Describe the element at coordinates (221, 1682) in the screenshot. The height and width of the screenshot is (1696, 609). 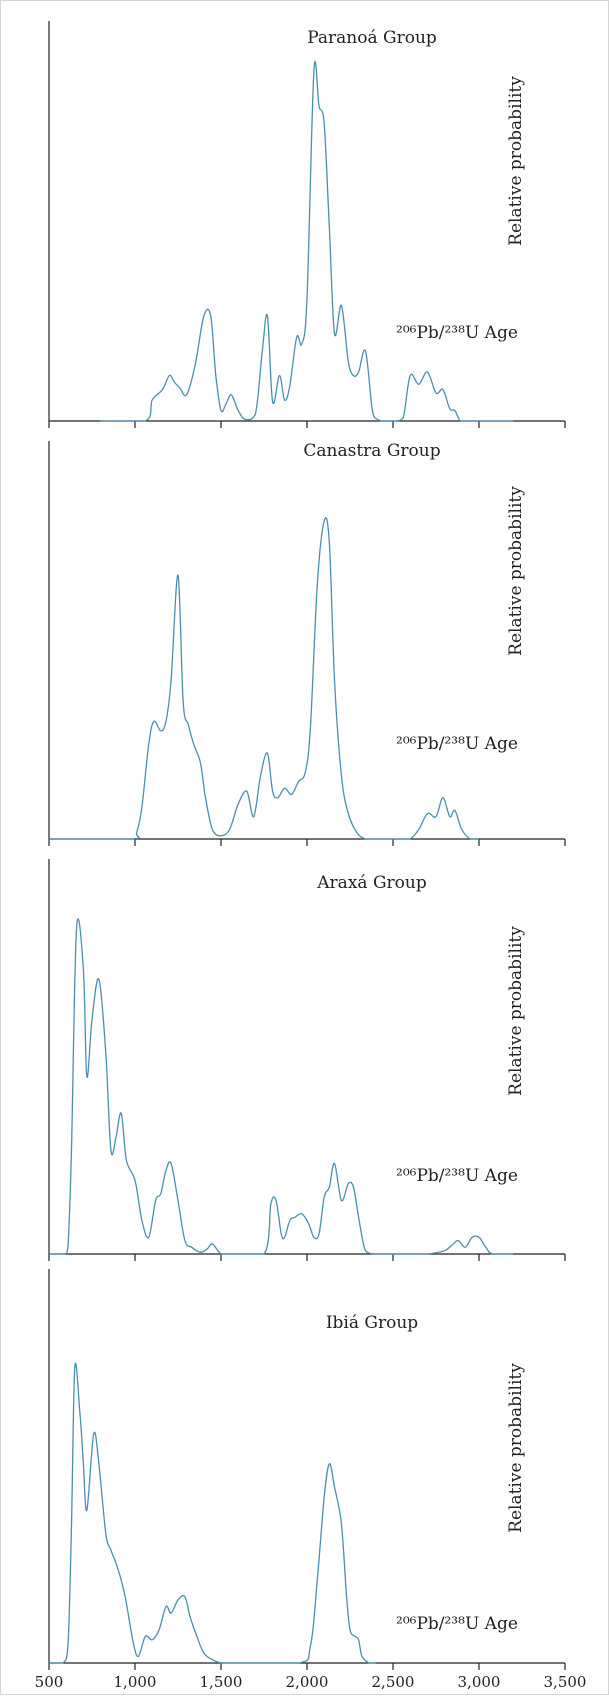
I see `x-tick-label-1500: 1,500` at that location.